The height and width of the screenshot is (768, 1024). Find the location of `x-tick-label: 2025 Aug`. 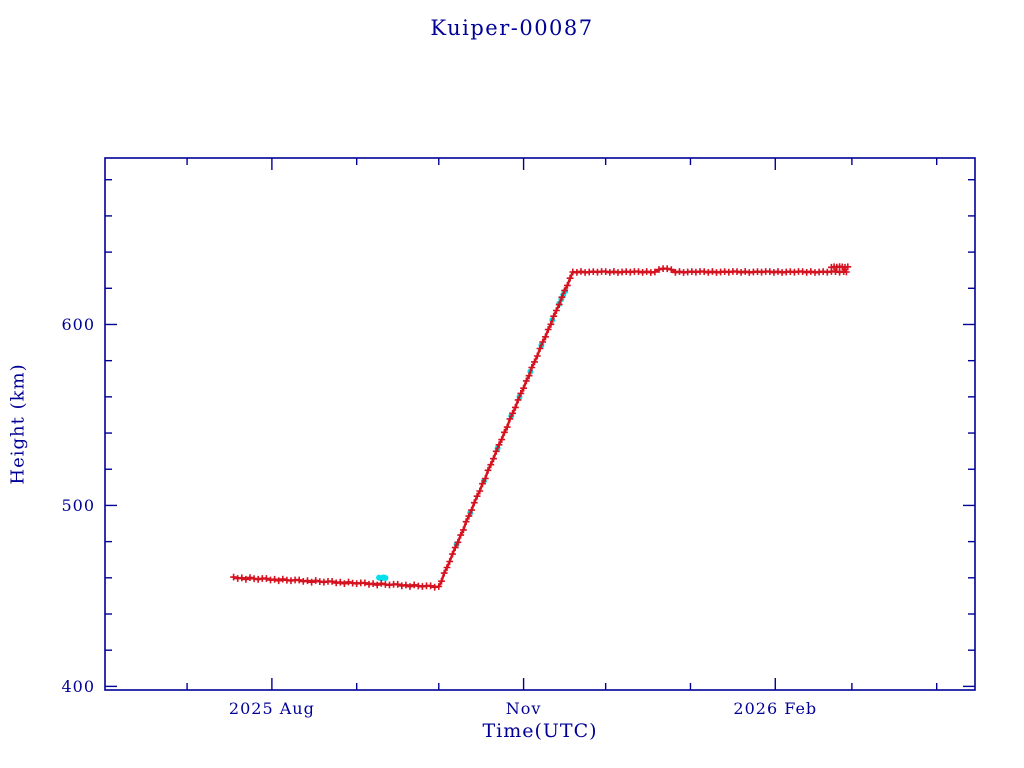

x-tick-label: 2025 Aug is located at coordinates (272, 708).